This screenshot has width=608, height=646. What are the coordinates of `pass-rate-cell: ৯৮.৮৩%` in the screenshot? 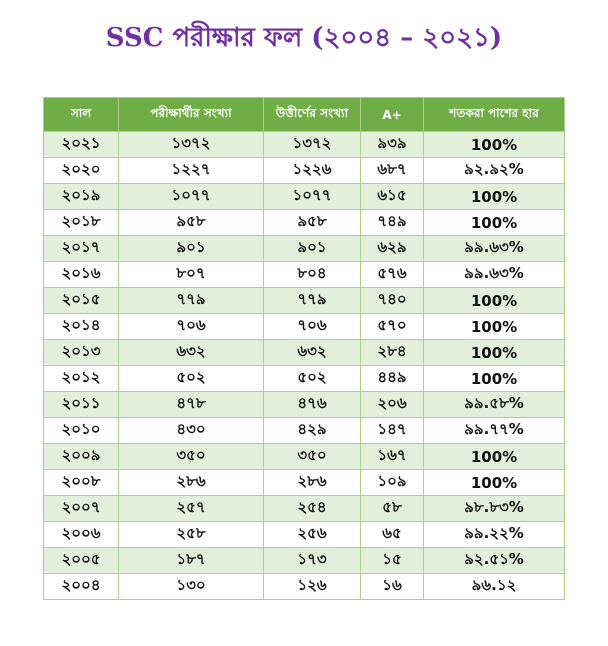 It's located at (494, 508).